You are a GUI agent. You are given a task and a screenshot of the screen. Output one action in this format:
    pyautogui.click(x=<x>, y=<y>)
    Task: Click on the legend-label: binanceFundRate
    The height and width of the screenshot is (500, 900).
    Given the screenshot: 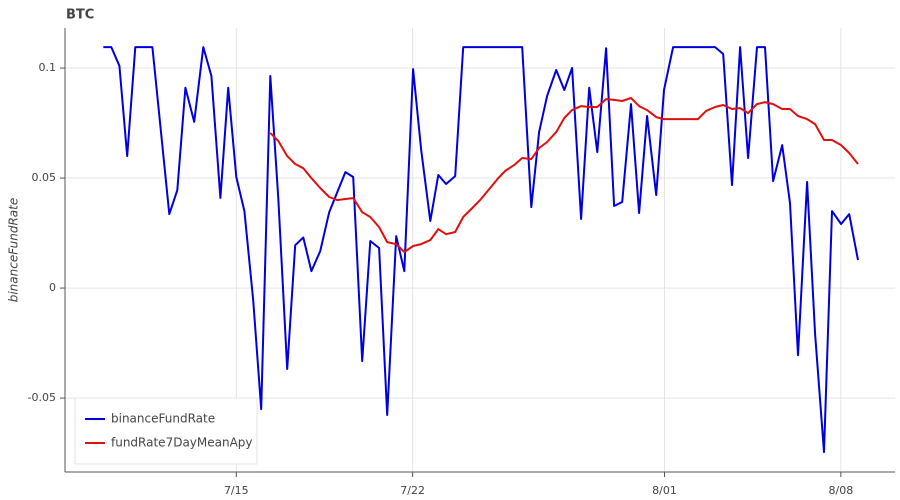 What is the action you would take?
    pyautogui.click(x=163, y=419)
    